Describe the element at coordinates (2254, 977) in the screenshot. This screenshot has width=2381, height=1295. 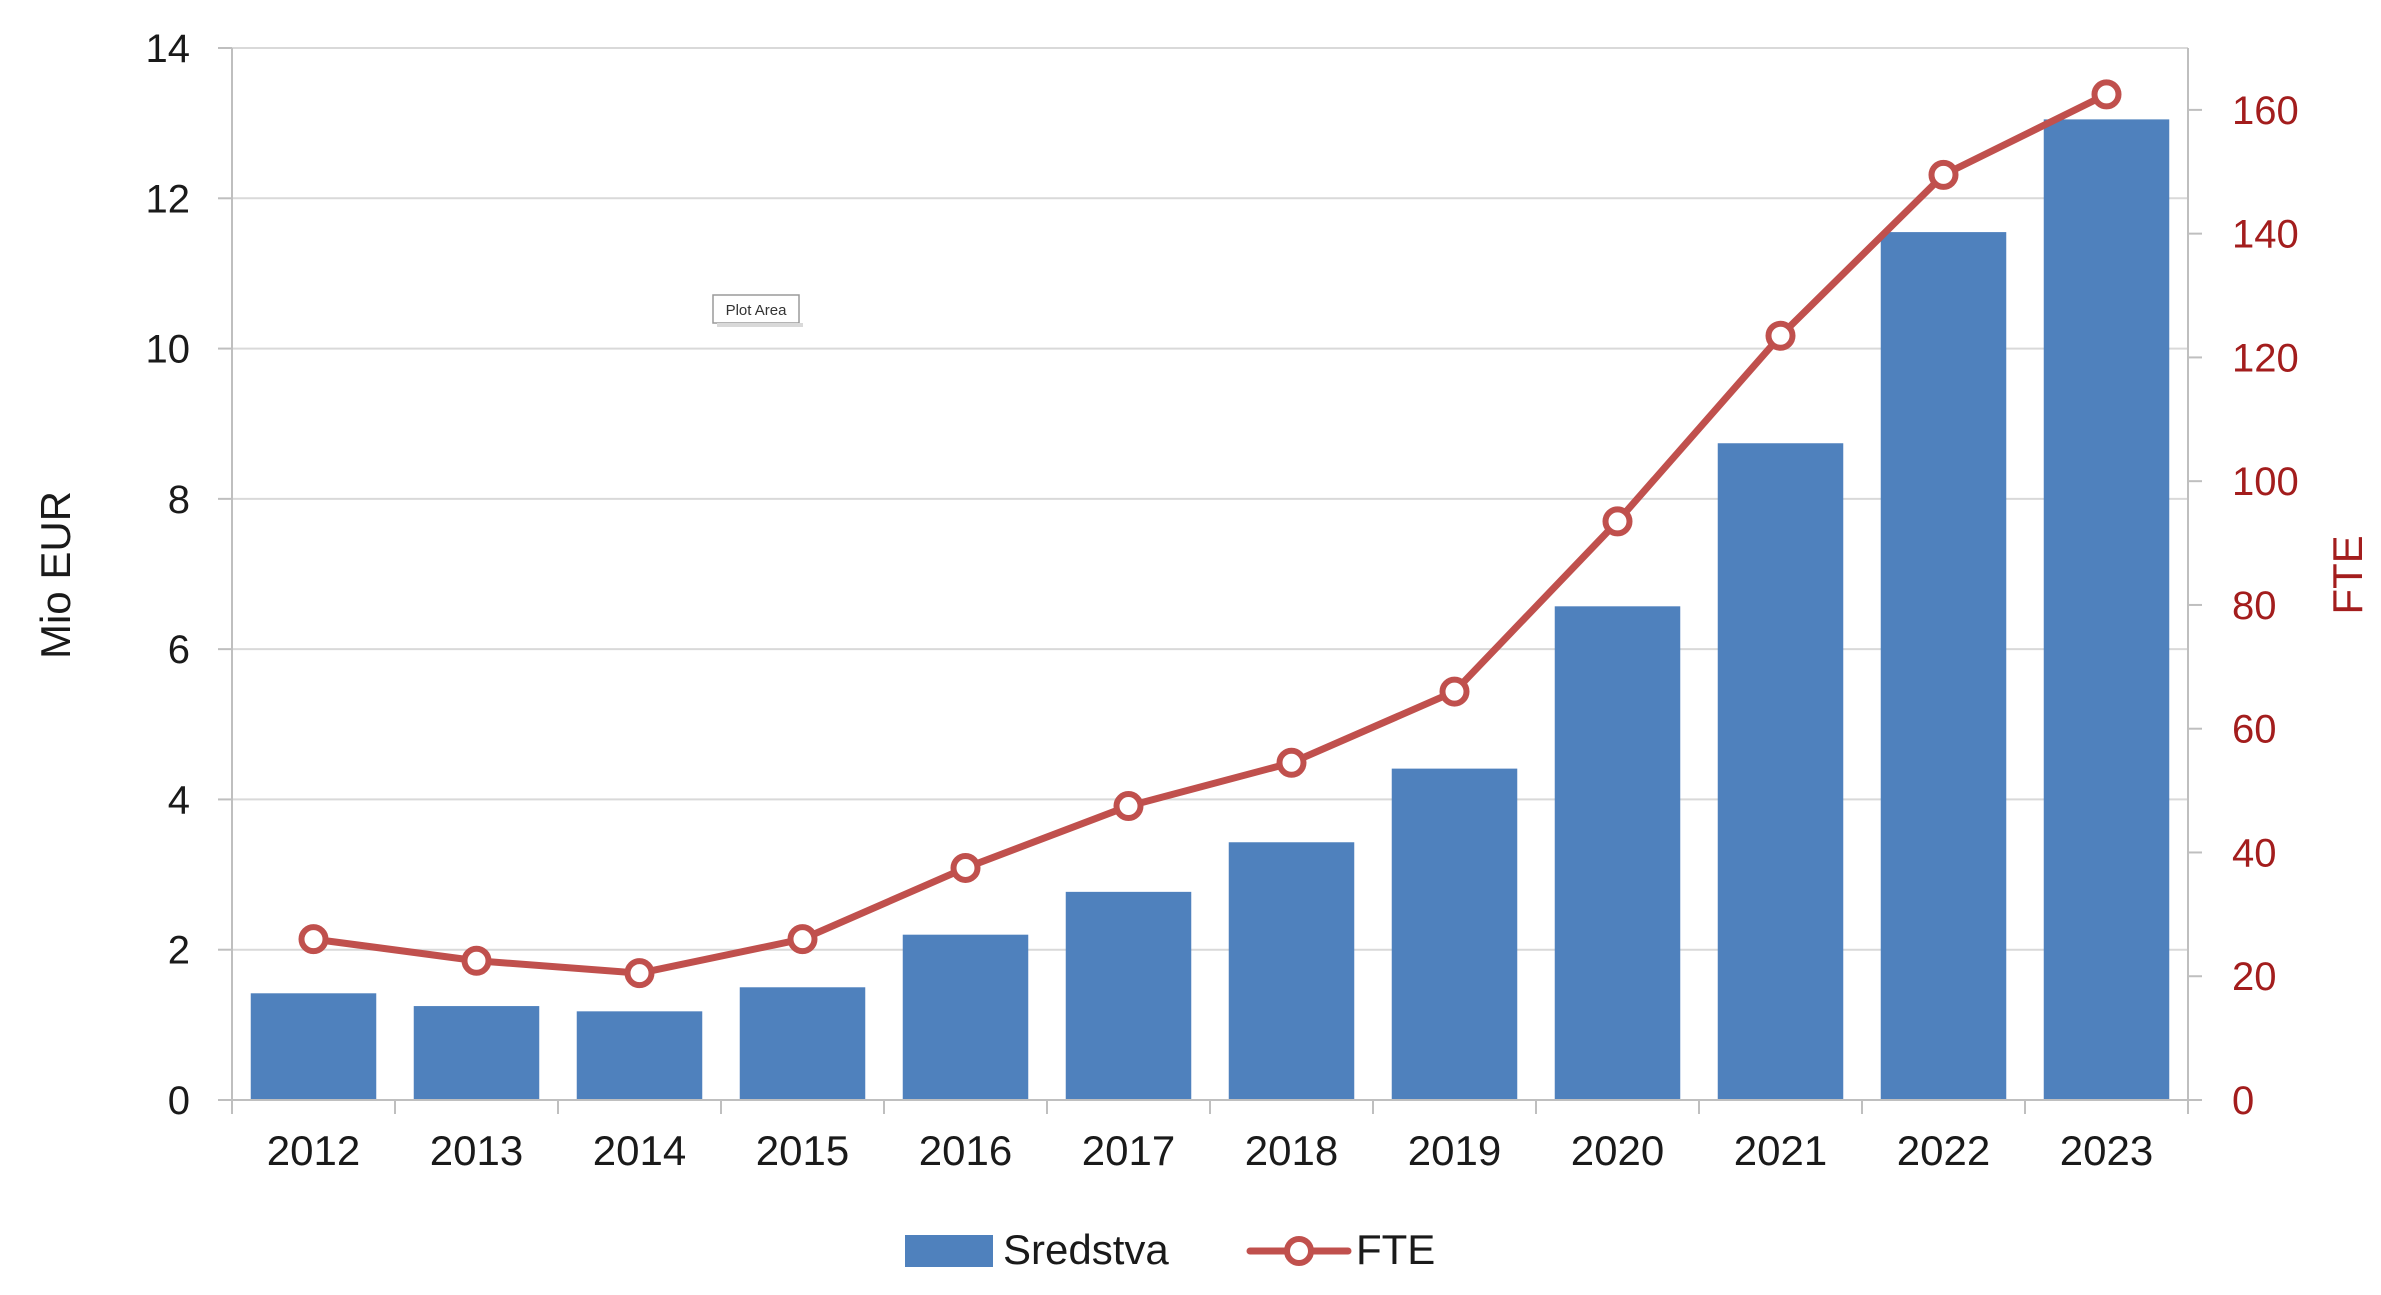
I see `y2-tick-label: 20` at that location.